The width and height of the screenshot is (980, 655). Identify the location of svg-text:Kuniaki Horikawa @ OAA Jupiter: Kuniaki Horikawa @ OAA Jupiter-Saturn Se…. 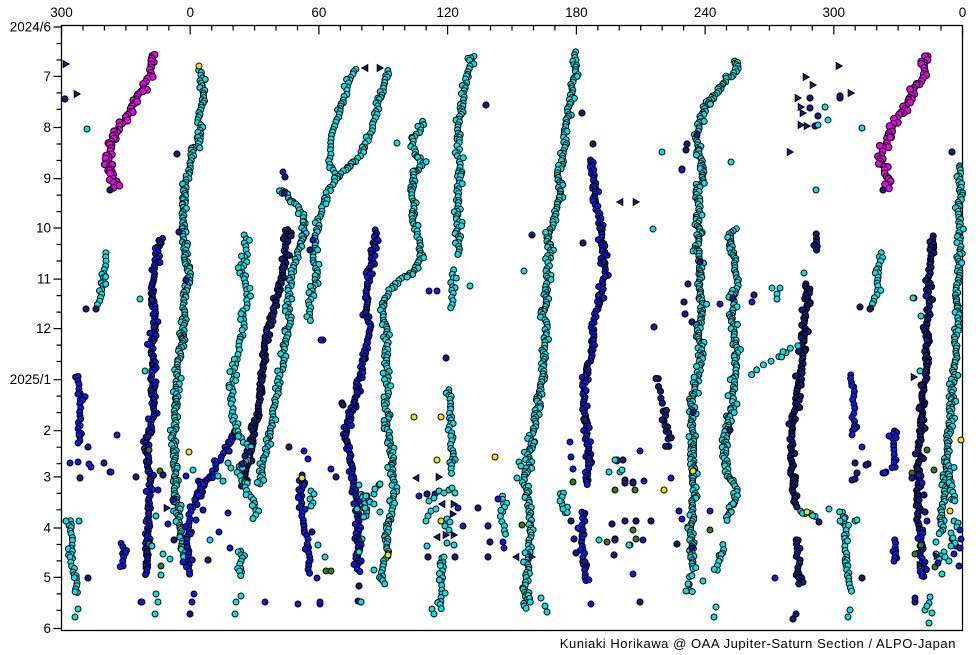
(758, 643).